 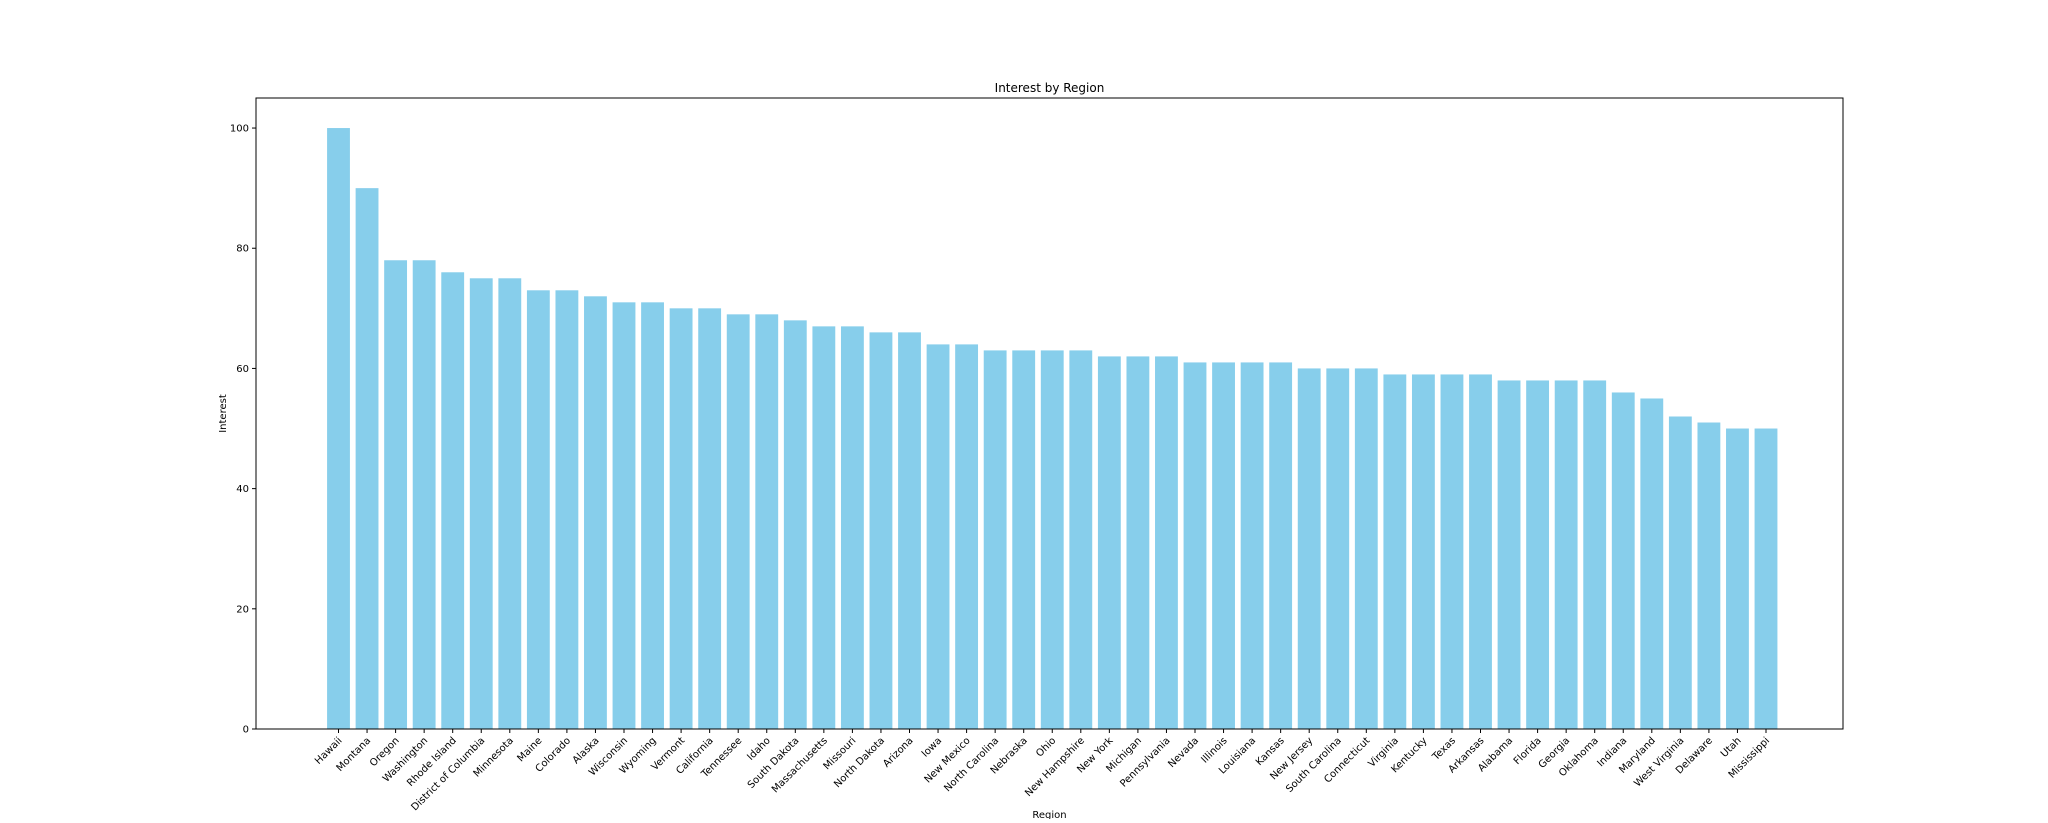 I want to click on y-tick-label: 80, so click(x=242, y=249).